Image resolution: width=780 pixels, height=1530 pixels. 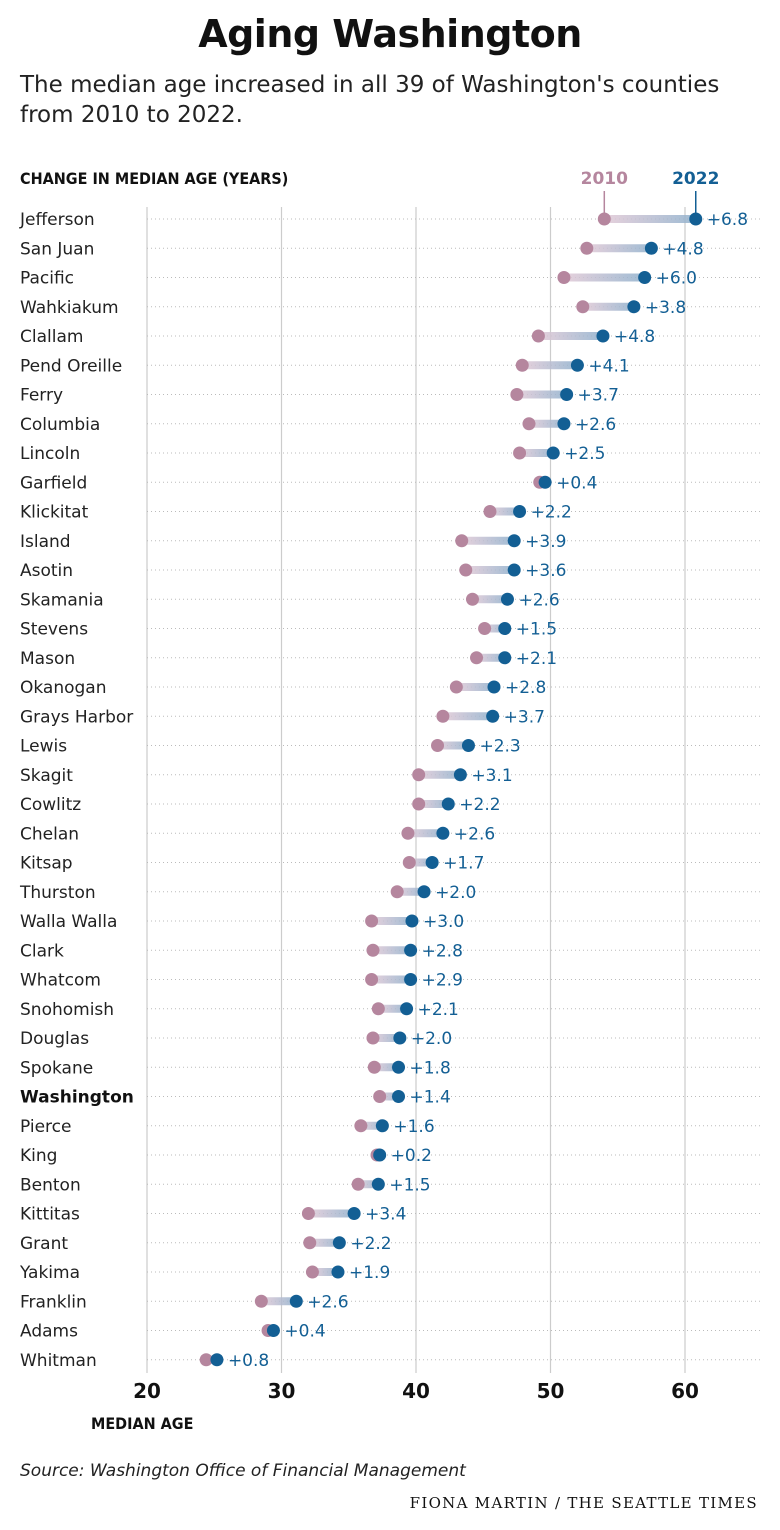 I want to click on row-label: Island, so click(x=45, y=542).